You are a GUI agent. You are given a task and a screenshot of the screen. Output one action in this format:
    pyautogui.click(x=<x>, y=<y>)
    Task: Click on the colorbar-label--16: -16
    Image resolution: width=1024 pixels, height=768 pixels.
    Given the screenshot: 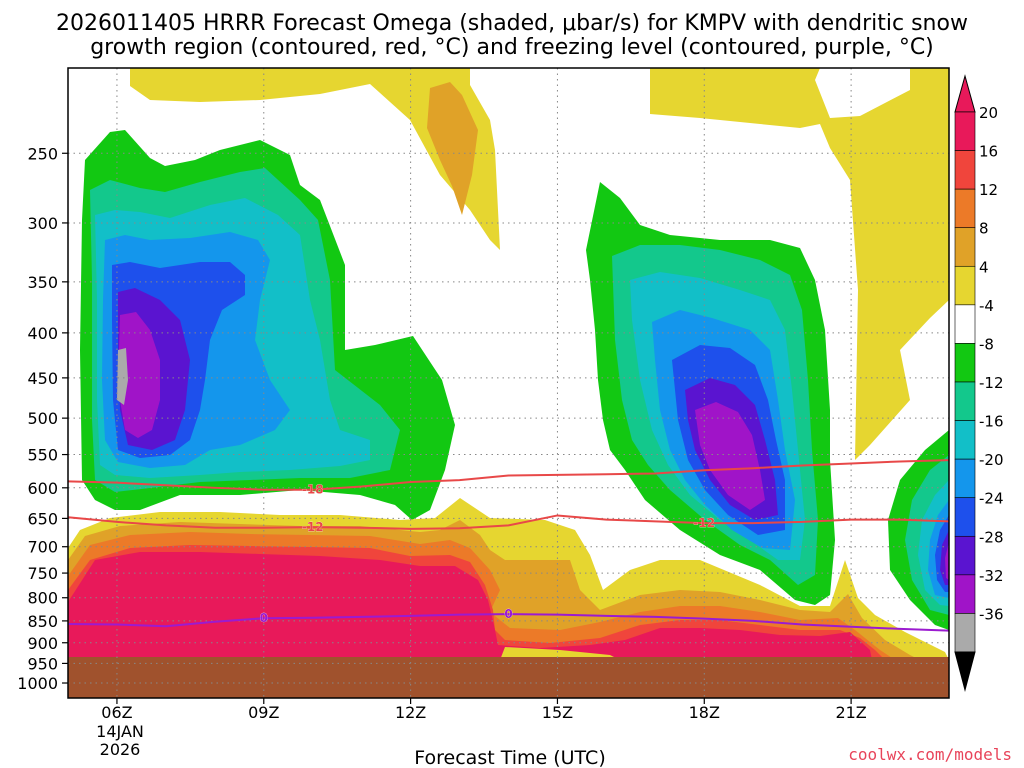 What is the action you would take?
    pyautogui.click(x=991, y=422)
    